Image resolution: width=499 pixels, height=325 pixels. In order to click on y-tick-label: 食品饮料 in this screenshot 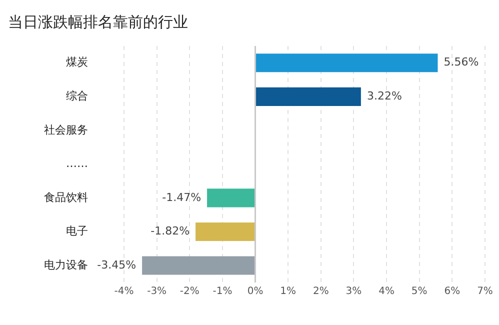, I will do `click(66, 197)`.